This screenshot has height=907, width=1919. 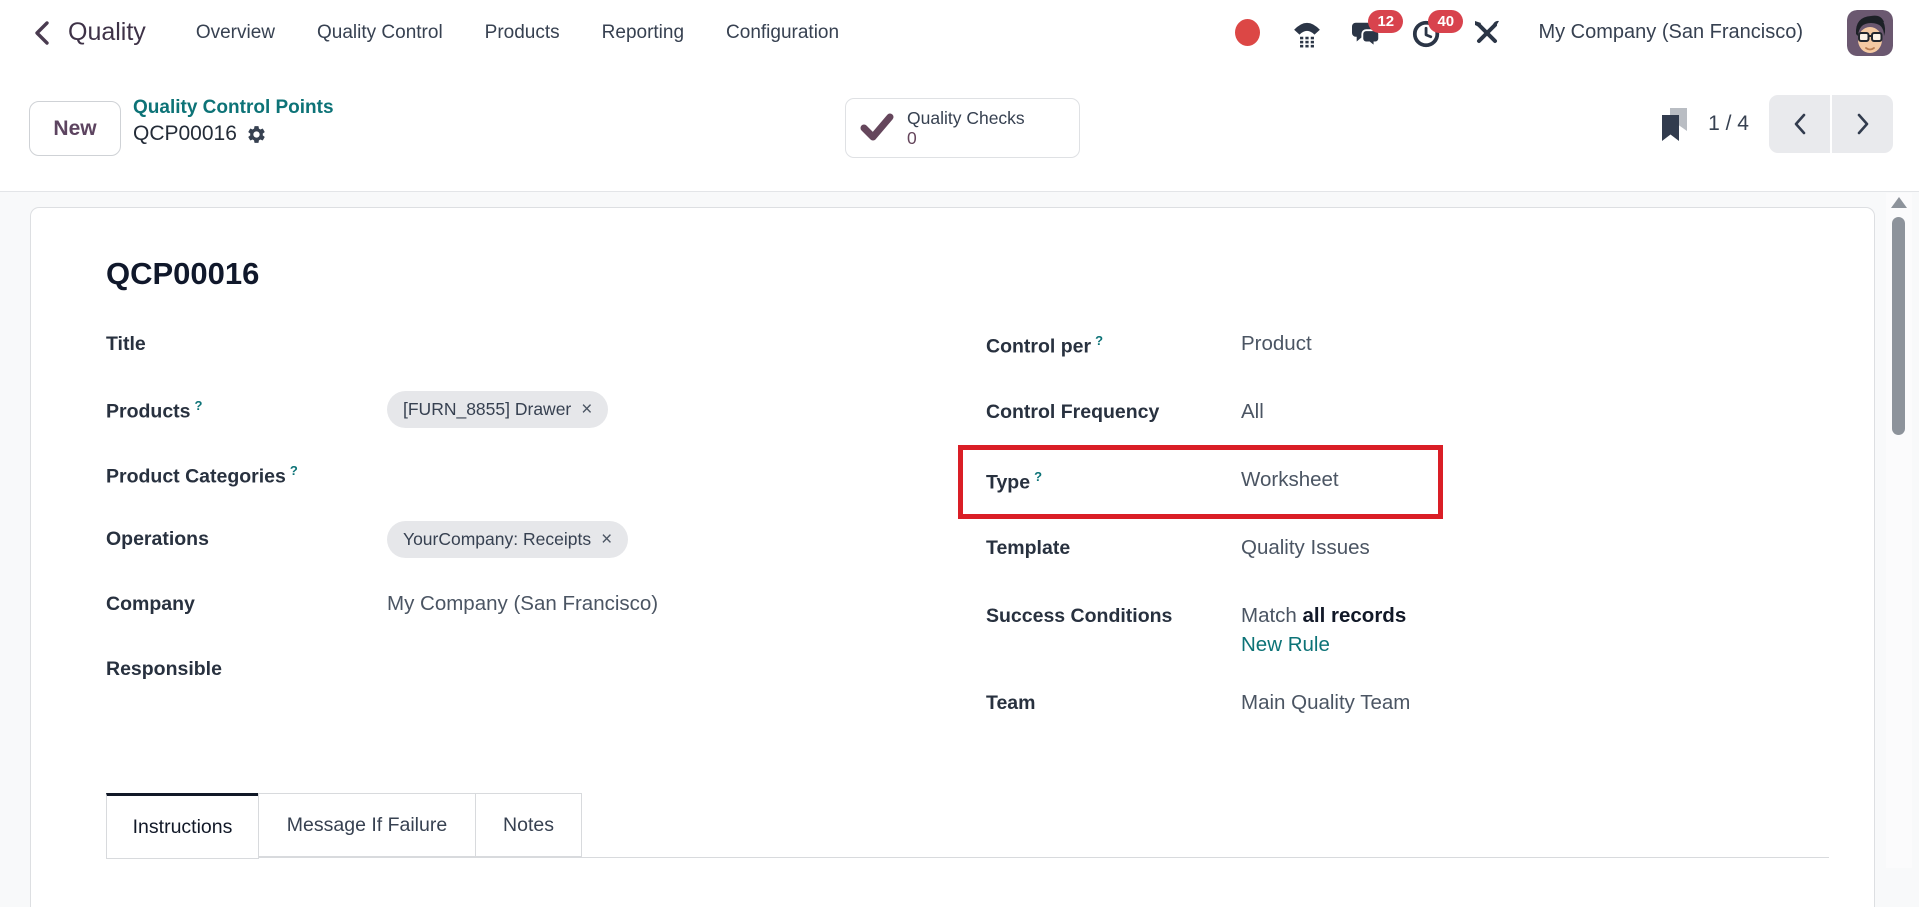 I want to click on field-operations: Operations YourCompany: Receipts ×, so click(x=536, y=541).